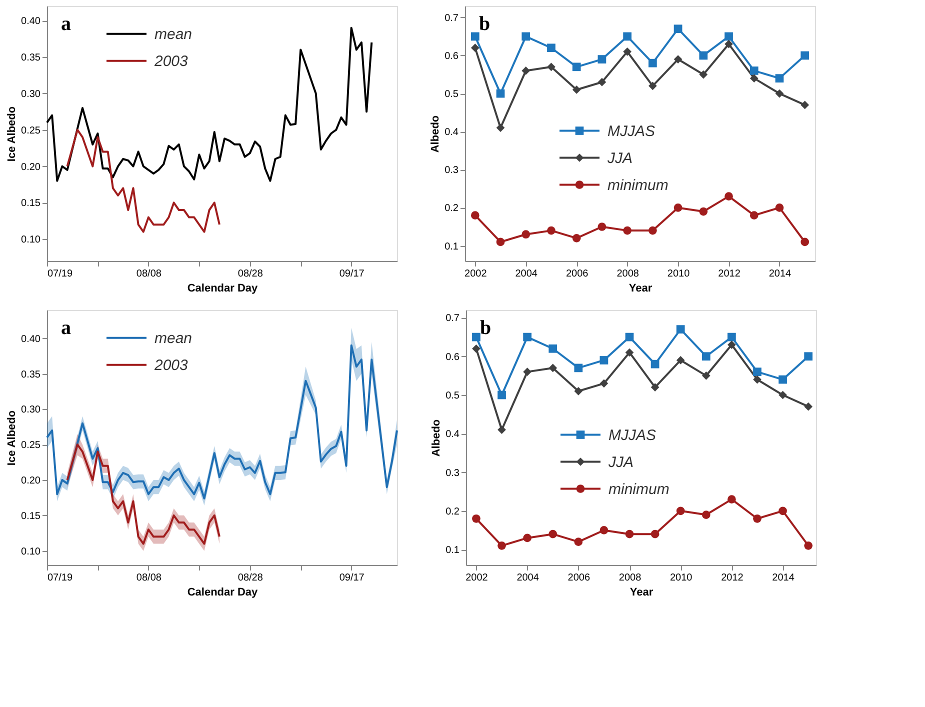  What do you see at coordinates (638, 185) in the screenshot?
I see `legend-label: minimum` at bounding box center [638, 185].